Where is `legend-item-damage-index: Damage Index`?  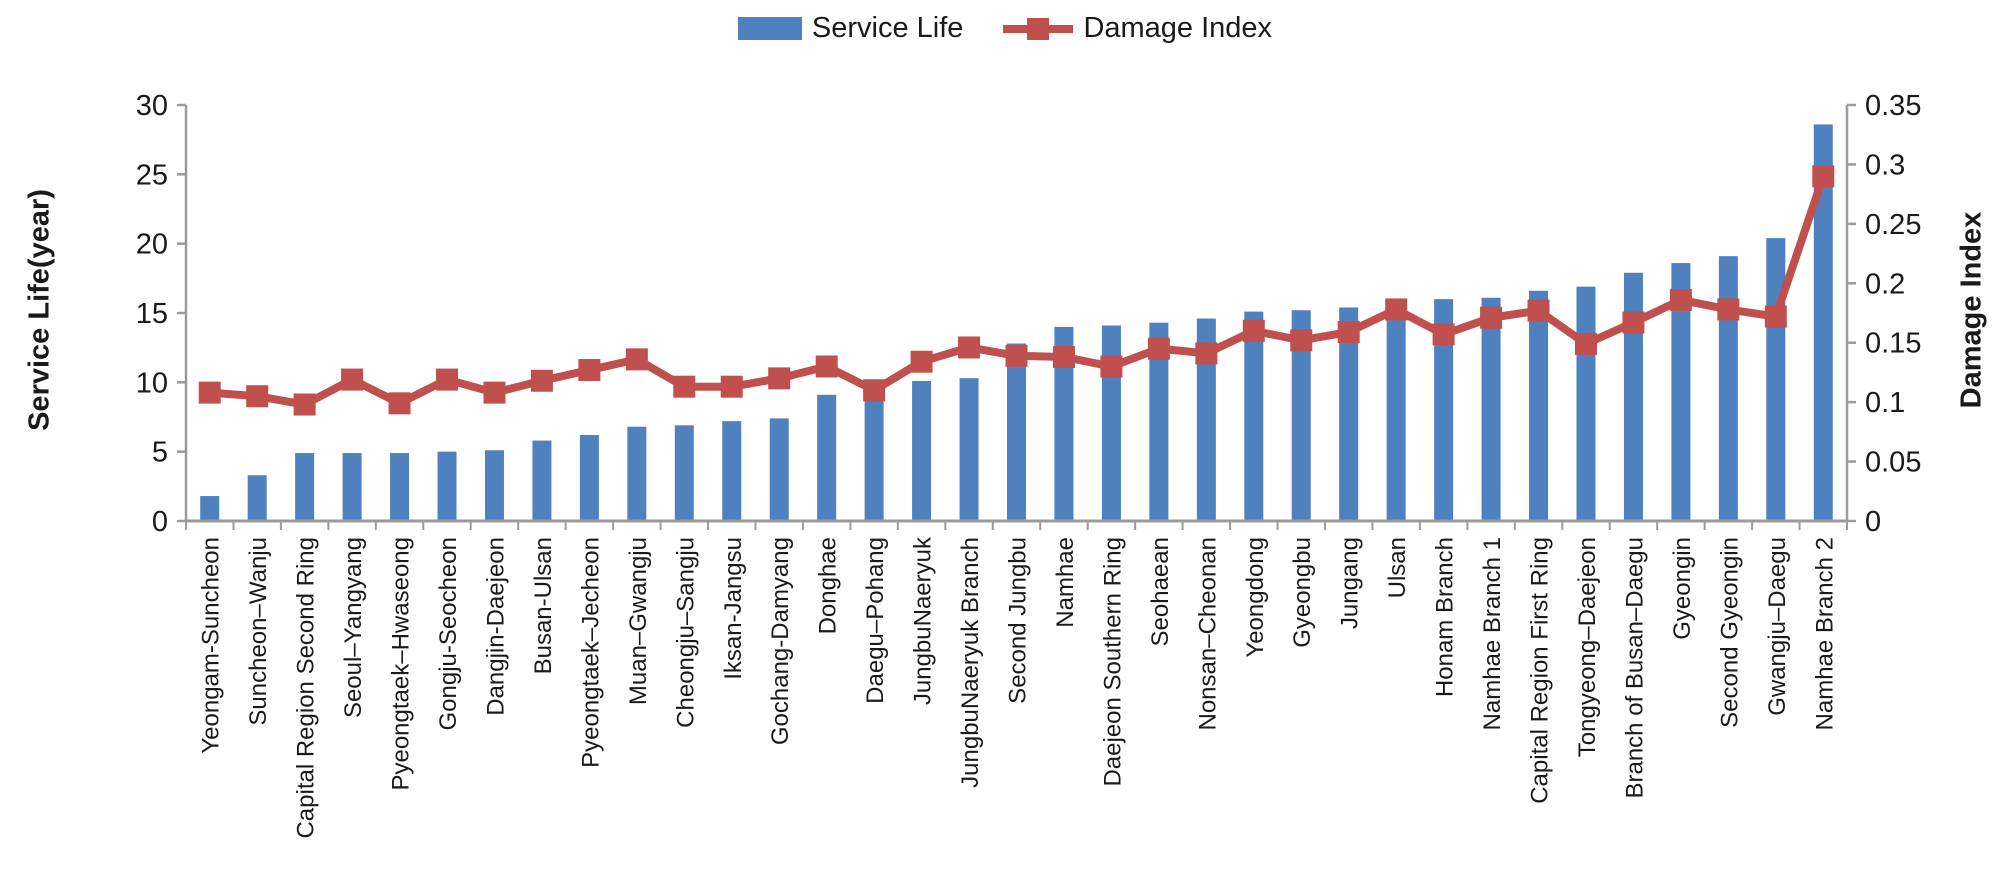 legend-item-damage-index: Damage Index is located at coordinates (1137, 28).